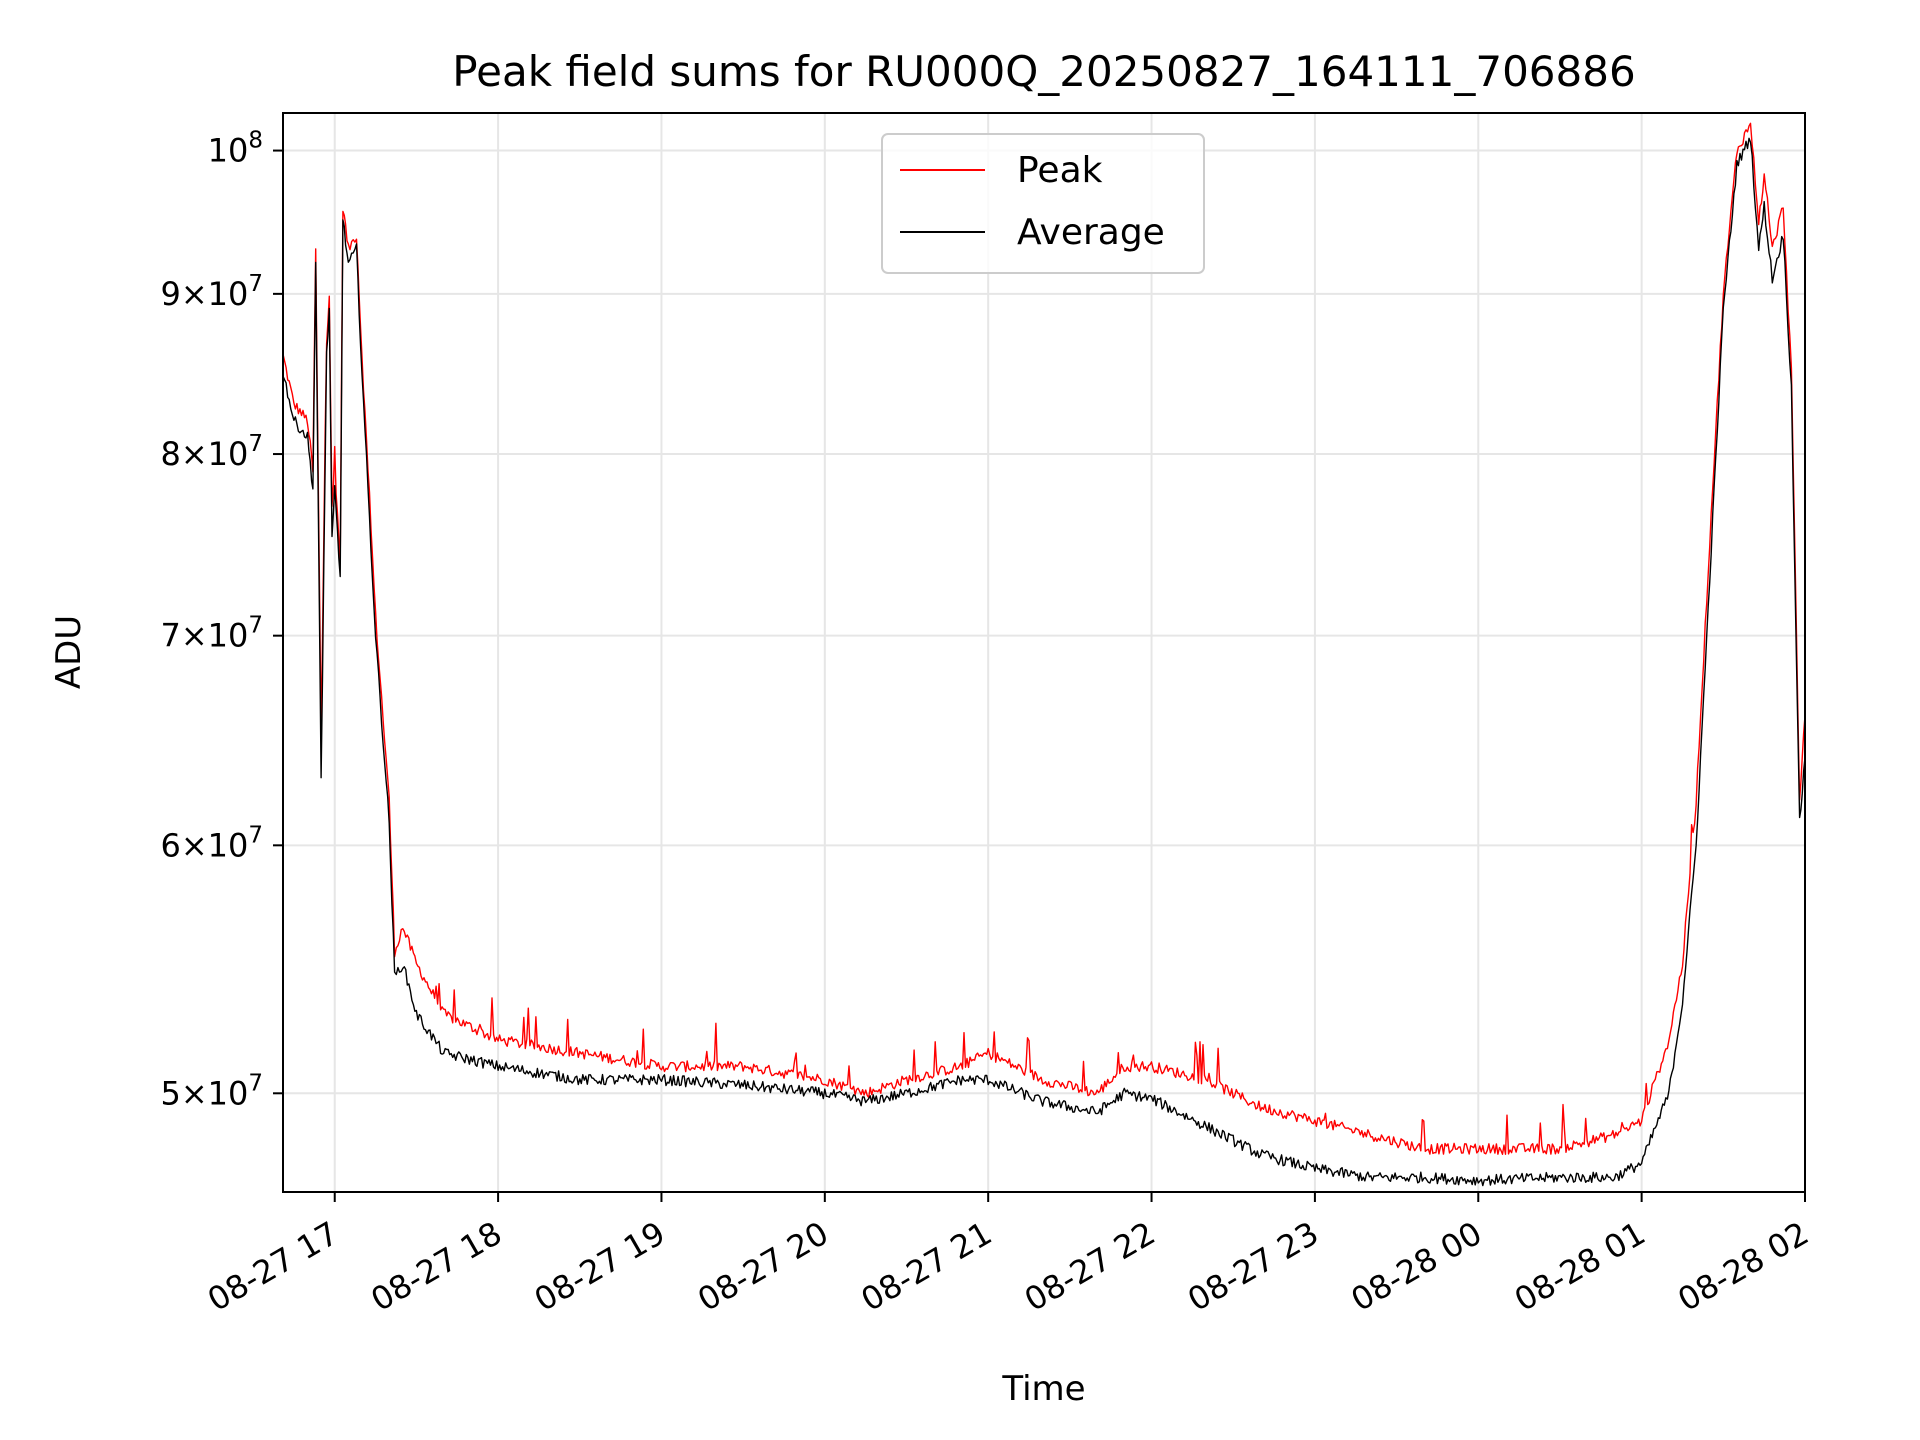 Image resolution: width=1920 pixels, height=1440 pixels. Describe the element at coordinates (1060, 170) in the screenshot. I see `legend-peak-label: Peak` at that location.